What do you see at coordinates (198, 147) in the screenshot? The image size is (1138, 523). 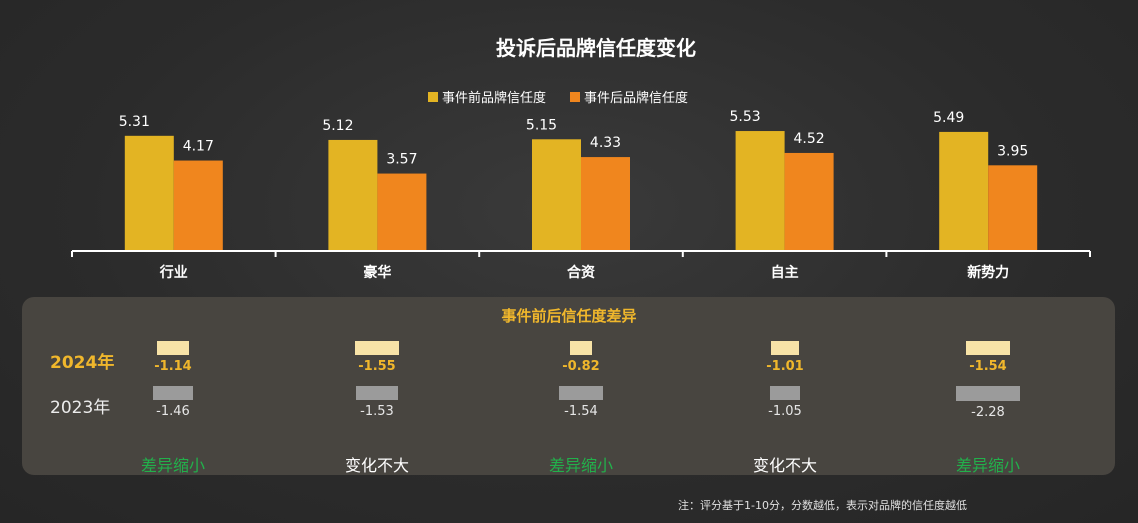 I see `bar-value-label-1-0: 4.17` at bounding box center [198, 147].